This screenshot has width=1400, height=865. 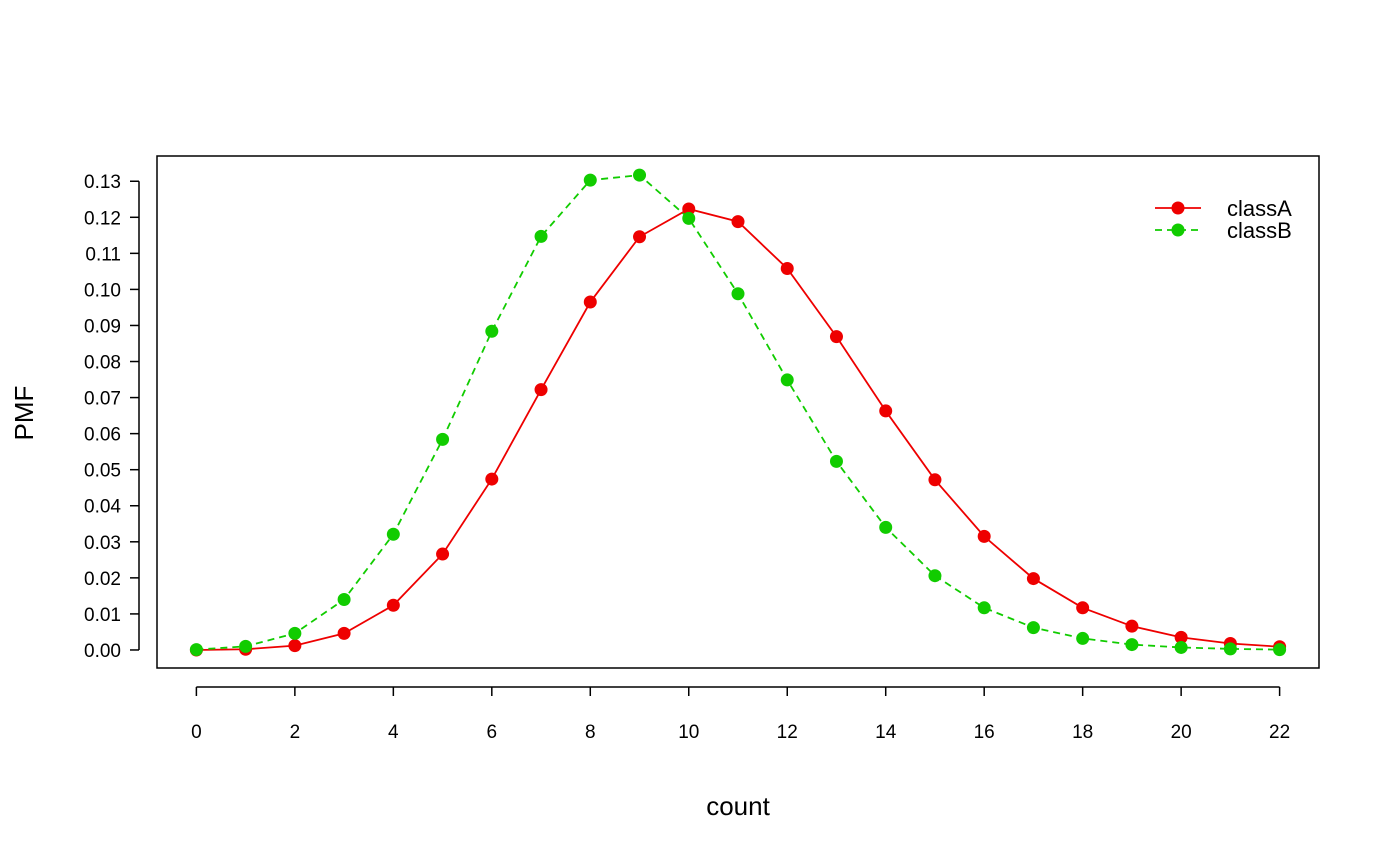 What do you see at coordinates (102, 363) in the screenshot?
I see `y-tick-label: 0.08` at bounding box center [102, 363].